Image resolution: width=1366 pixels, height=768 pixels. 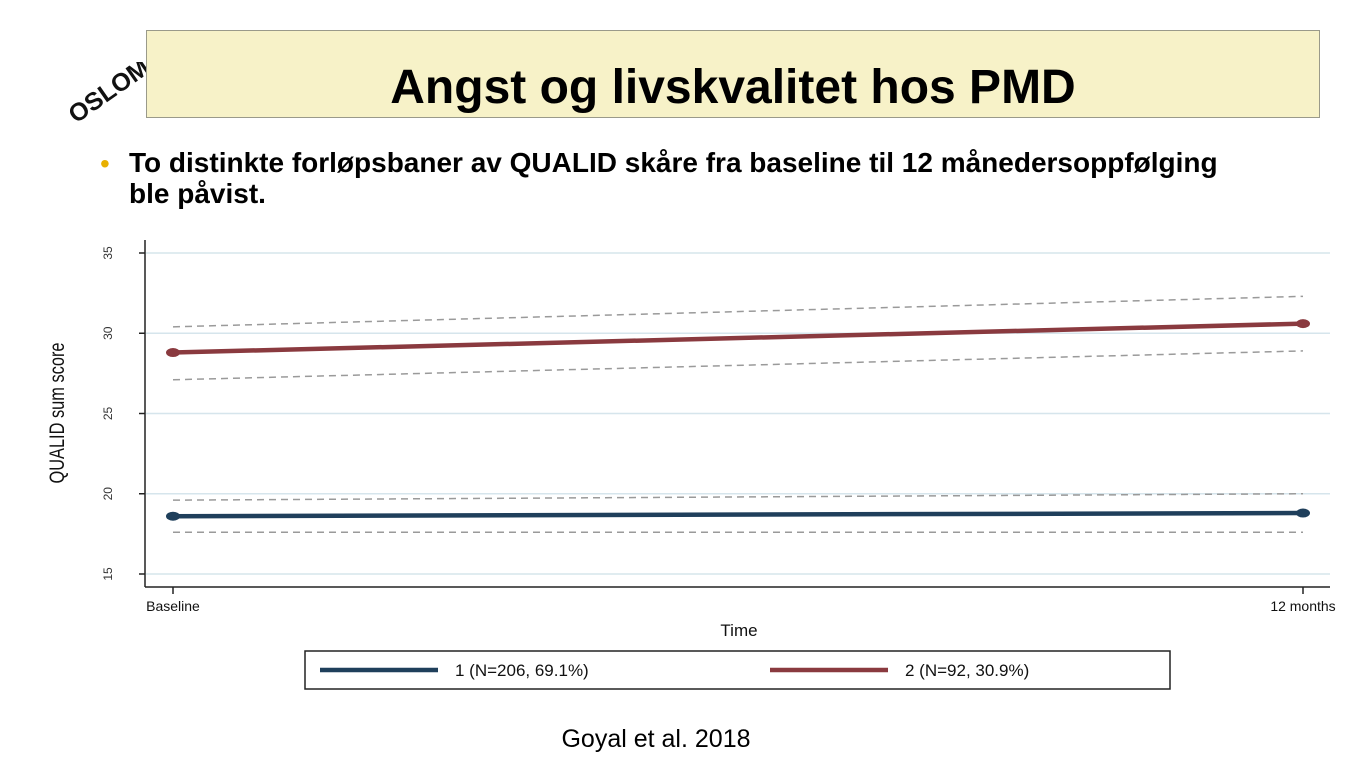 What do you see at coordinates (741, 600) in the screenshot?
I see `x-ticks: Baseline 12 months` at bounding box center [741, 600].